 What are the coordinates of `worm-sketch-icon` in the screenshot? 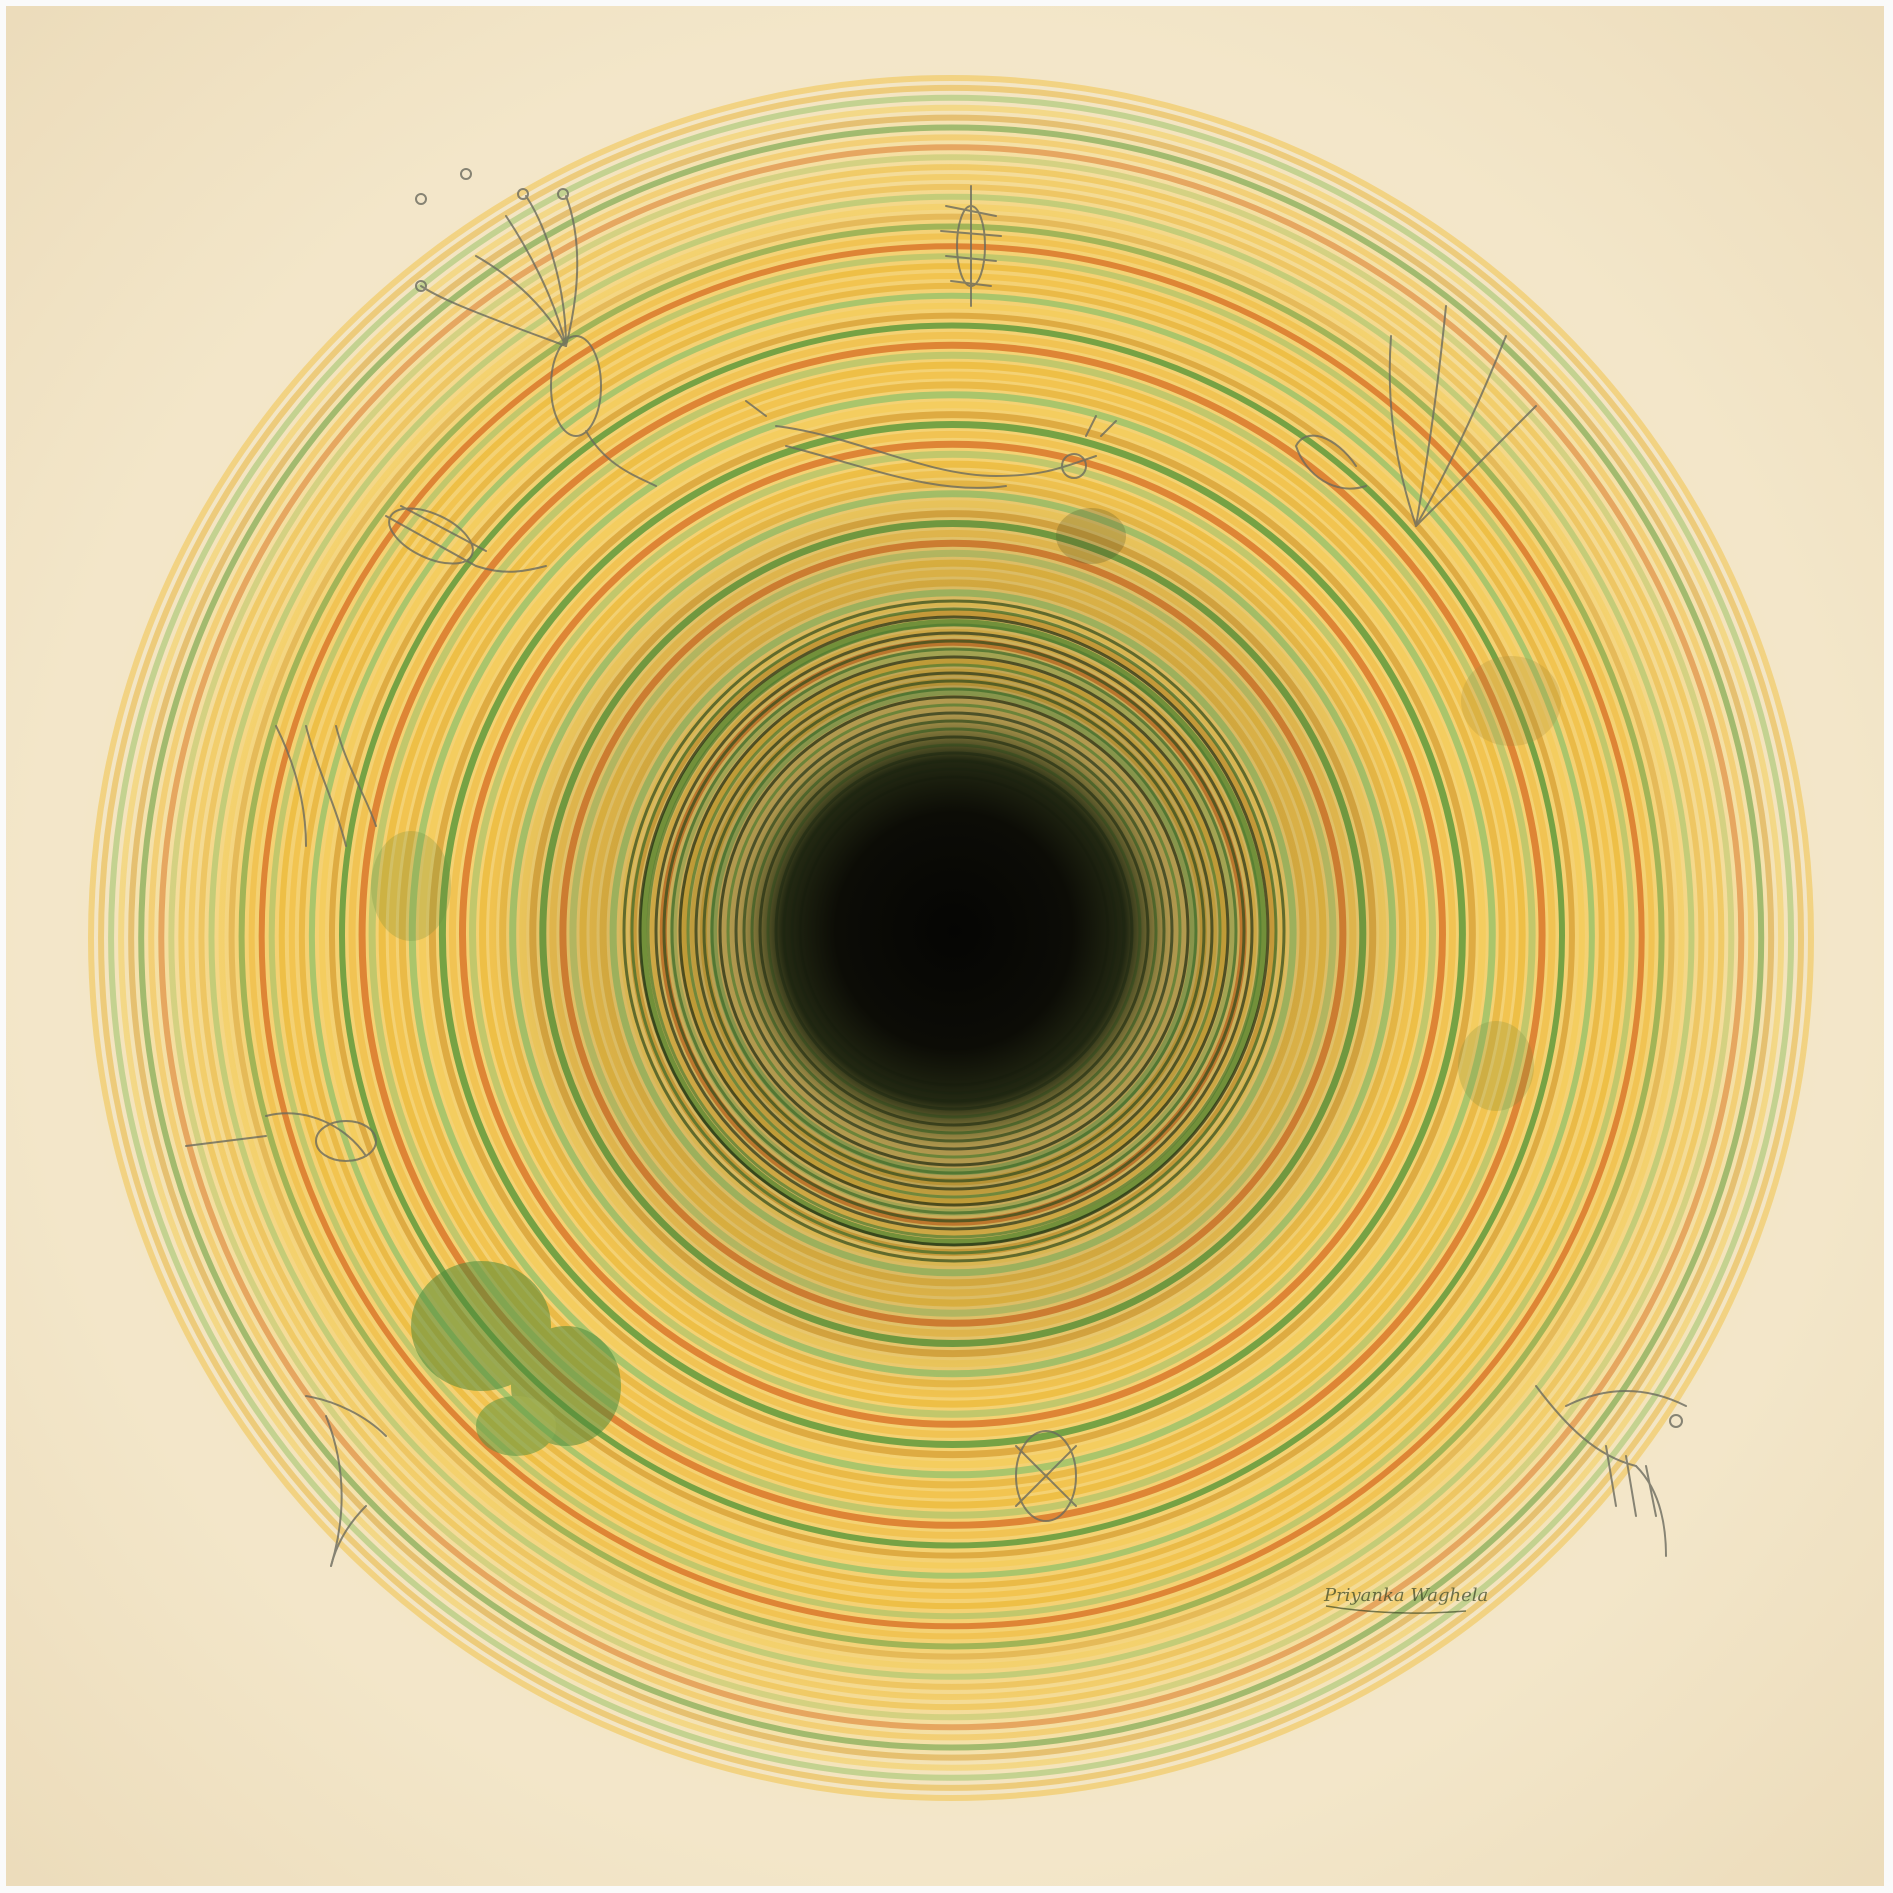 It's located at (931, 444).